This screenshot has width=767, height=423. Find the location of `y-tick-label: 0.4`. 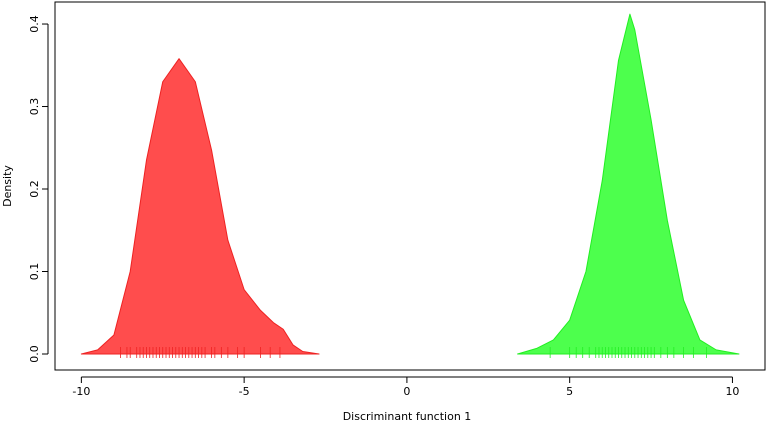

y-tick-label: 0.4 is located at coordinates (34, 24).